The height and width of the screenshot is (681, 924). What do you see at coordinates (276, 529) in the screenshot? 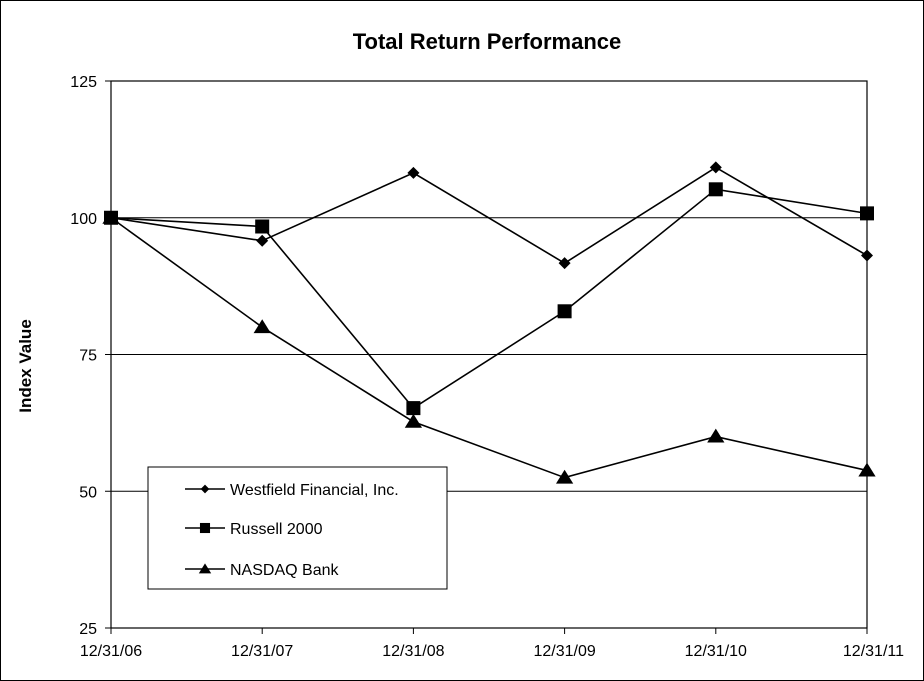
I see `legend-label: Russell 2000` at bounding box center [276, 529].